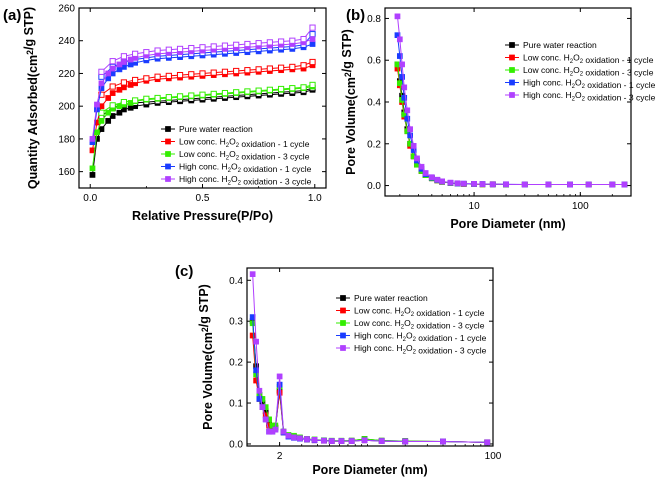 Image resolution: width=661 pixels, height=479 pixels. I want to click on data-point-high1-desorption, so click(312, 34).